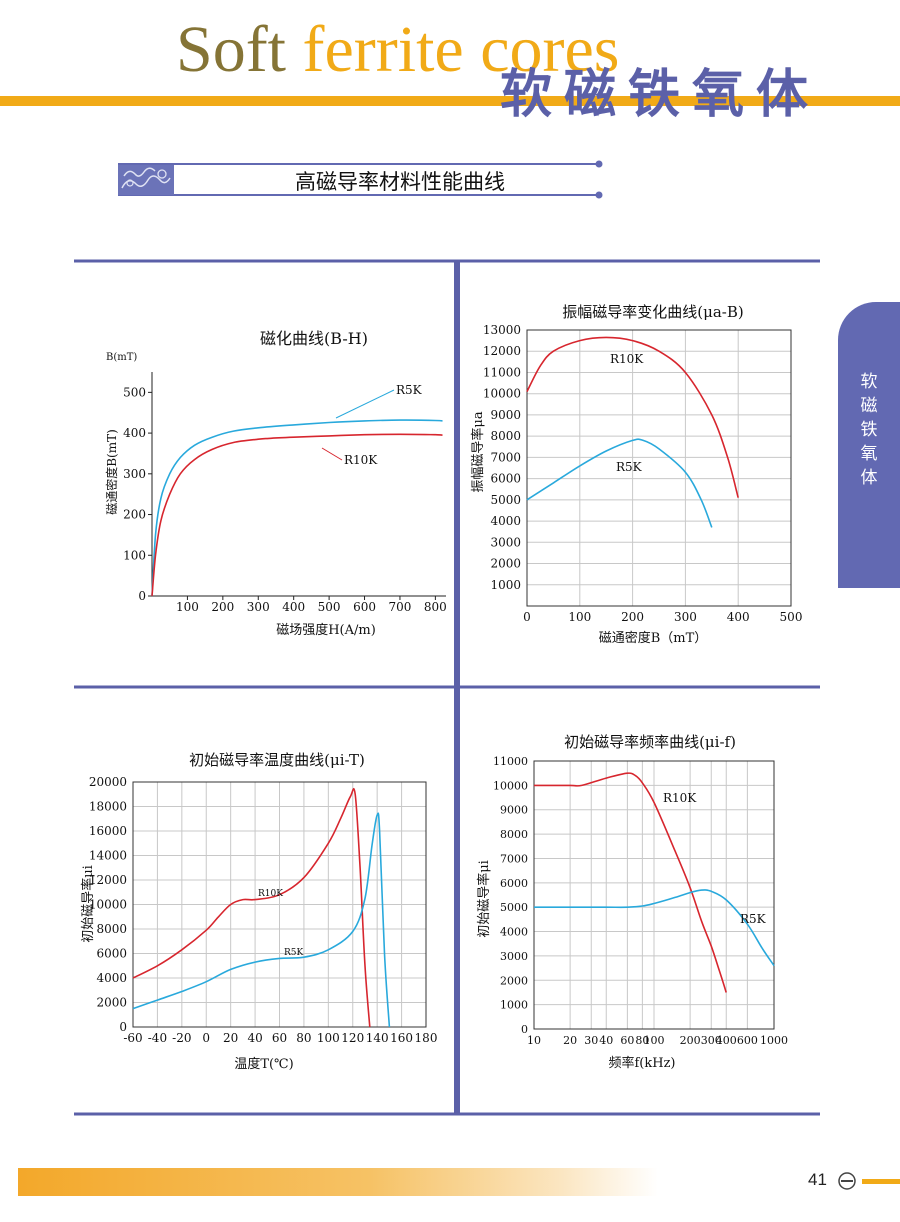  Describe the element at coordinates (654, 1040) in the screenshot. I see `x-tick-label: 100` at that location.